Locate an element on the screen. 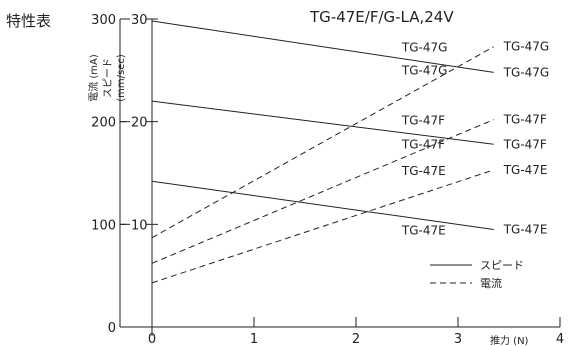  legend-label: スピード is located at coordinates (502, 265).